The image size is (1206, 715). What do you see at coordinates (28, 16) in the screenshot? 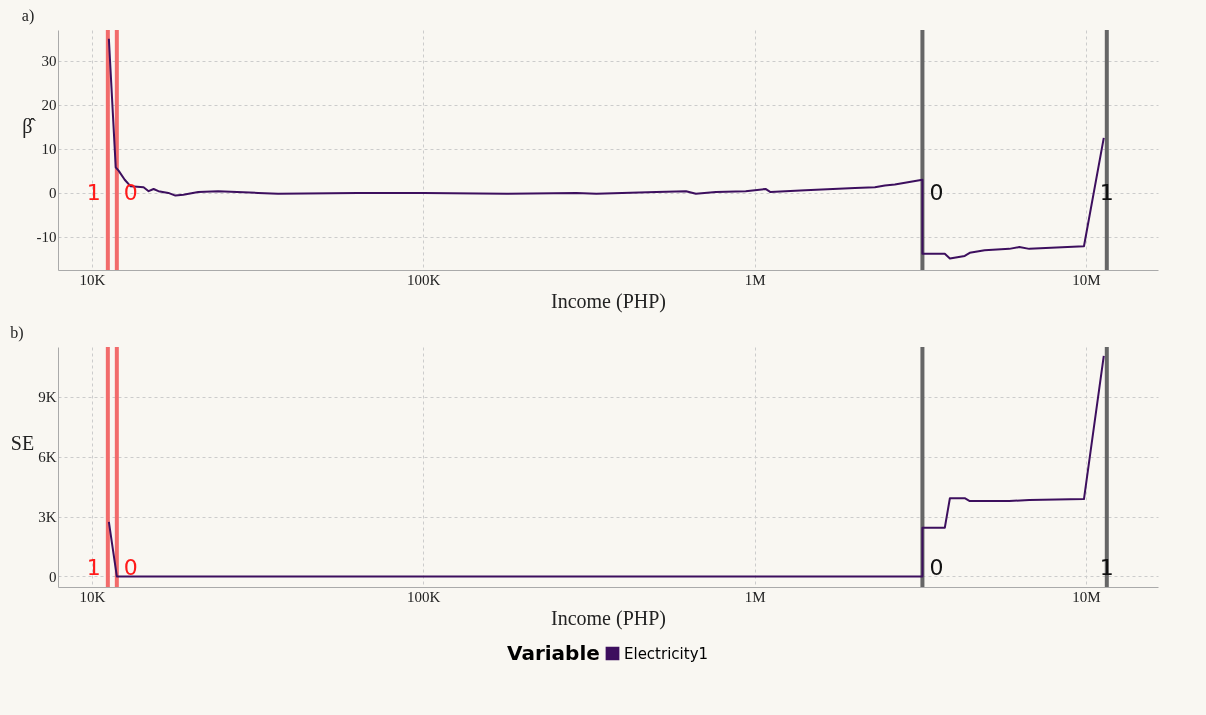
I see `chart-title: a)` at bounding box center [28, 16].